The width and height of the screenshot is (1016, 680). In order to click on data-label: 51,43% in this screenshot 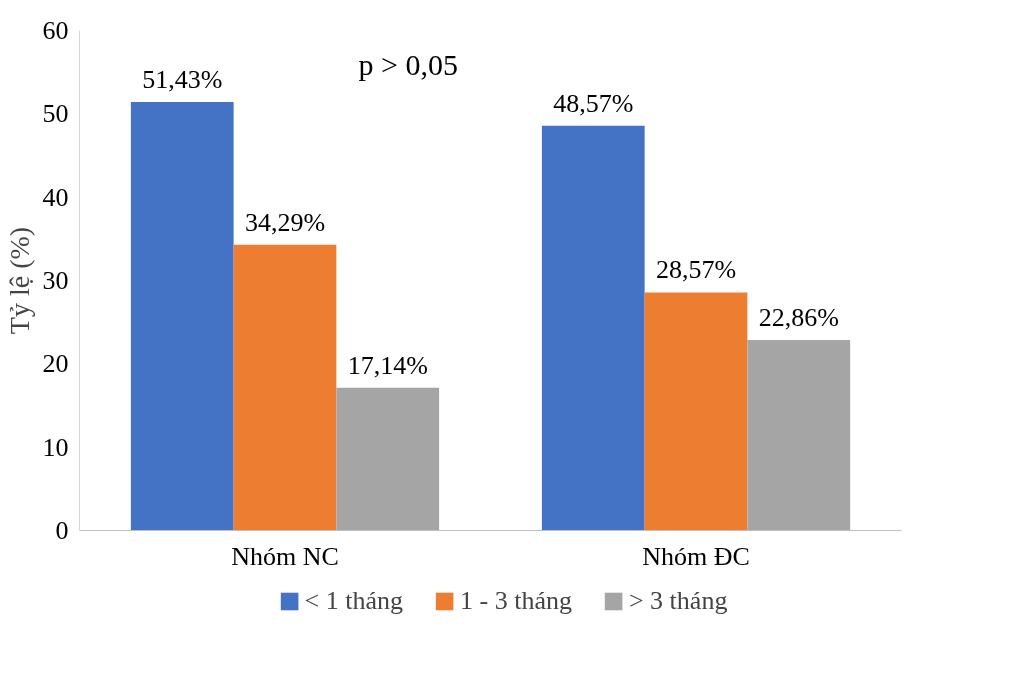, I will do `click(182, 79)`.